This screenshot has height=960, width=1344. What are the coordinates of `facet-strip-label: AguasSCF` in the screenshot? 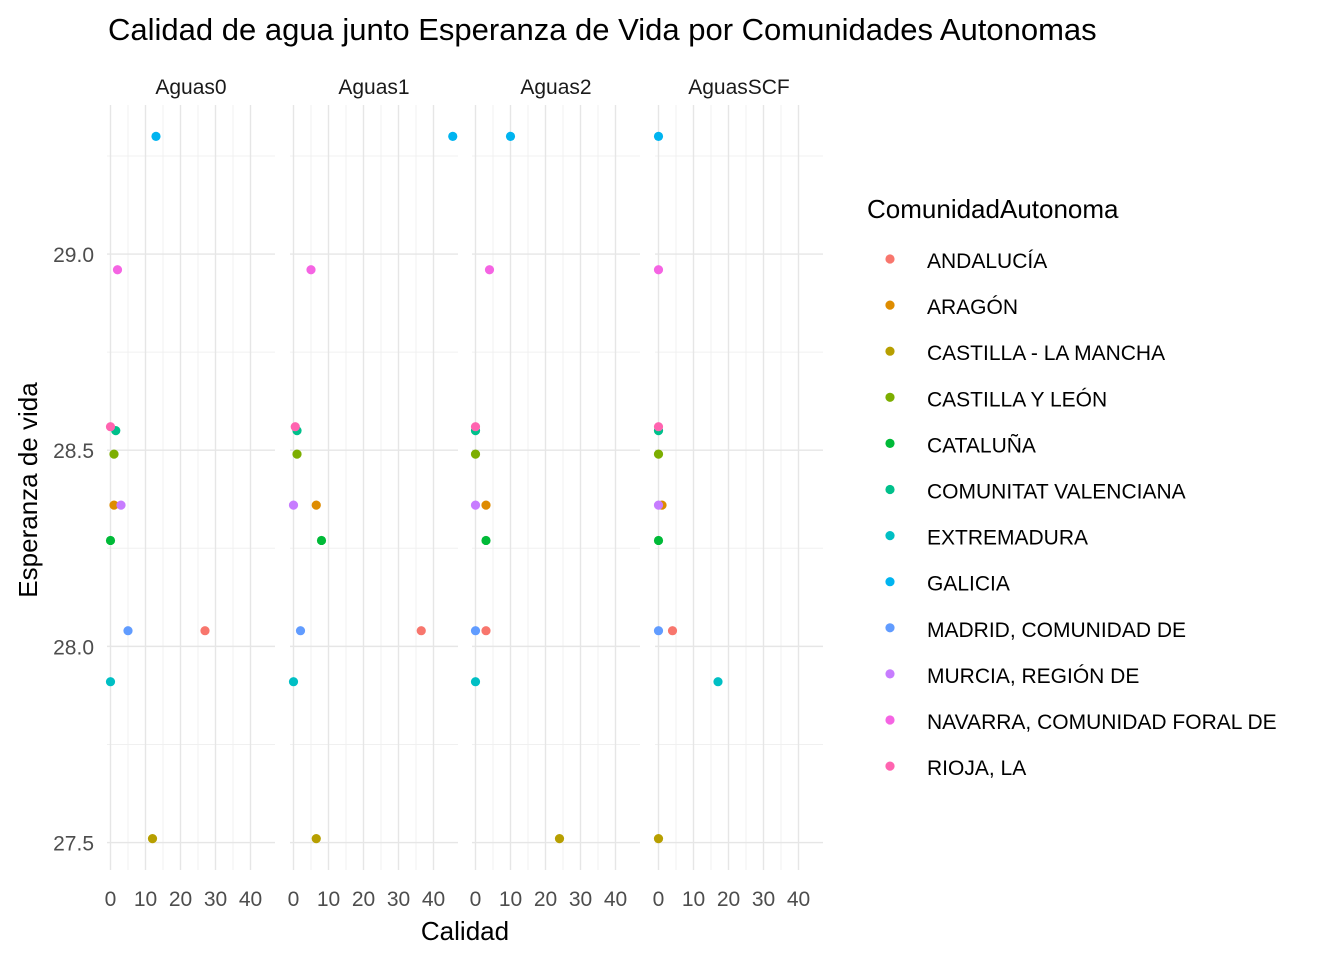 It's located at (739, 87).